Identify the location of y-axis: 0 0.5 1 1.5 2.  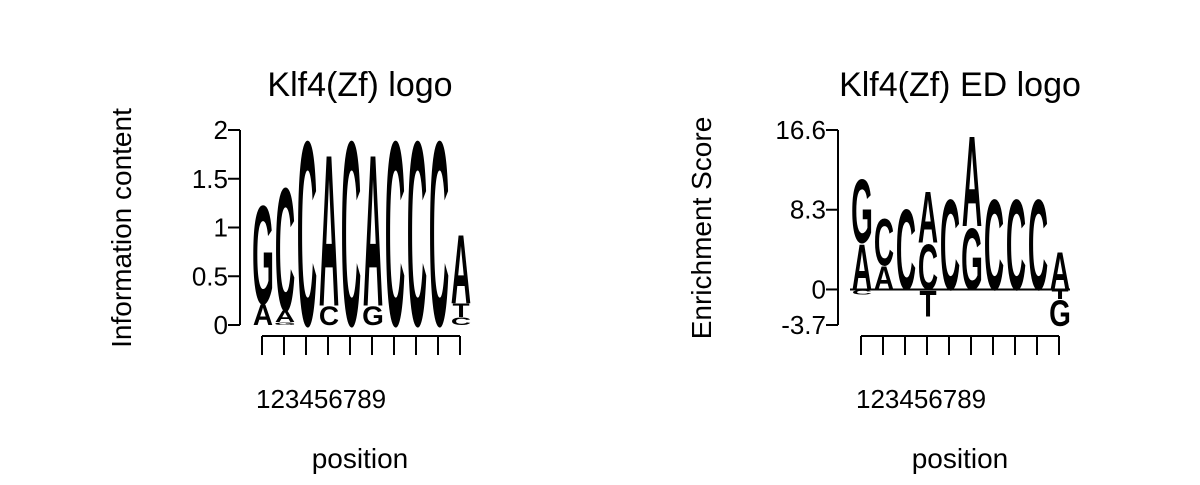
(216, 227).